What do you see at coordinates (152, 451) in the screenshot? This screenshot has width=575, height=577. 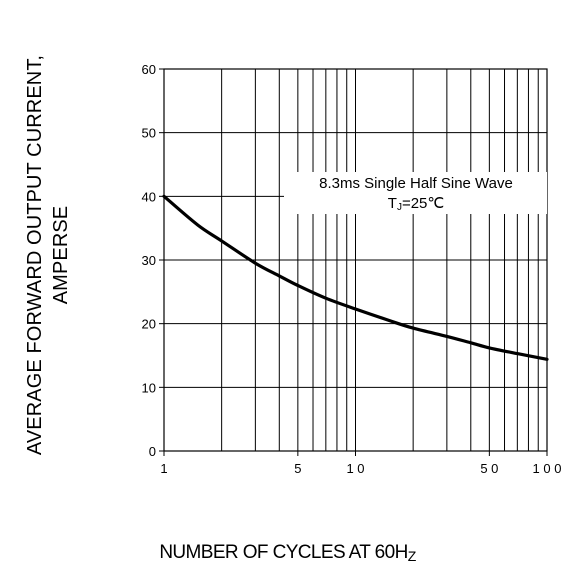 I see `y-tick-label: 0` at bounding box center [152, 451].